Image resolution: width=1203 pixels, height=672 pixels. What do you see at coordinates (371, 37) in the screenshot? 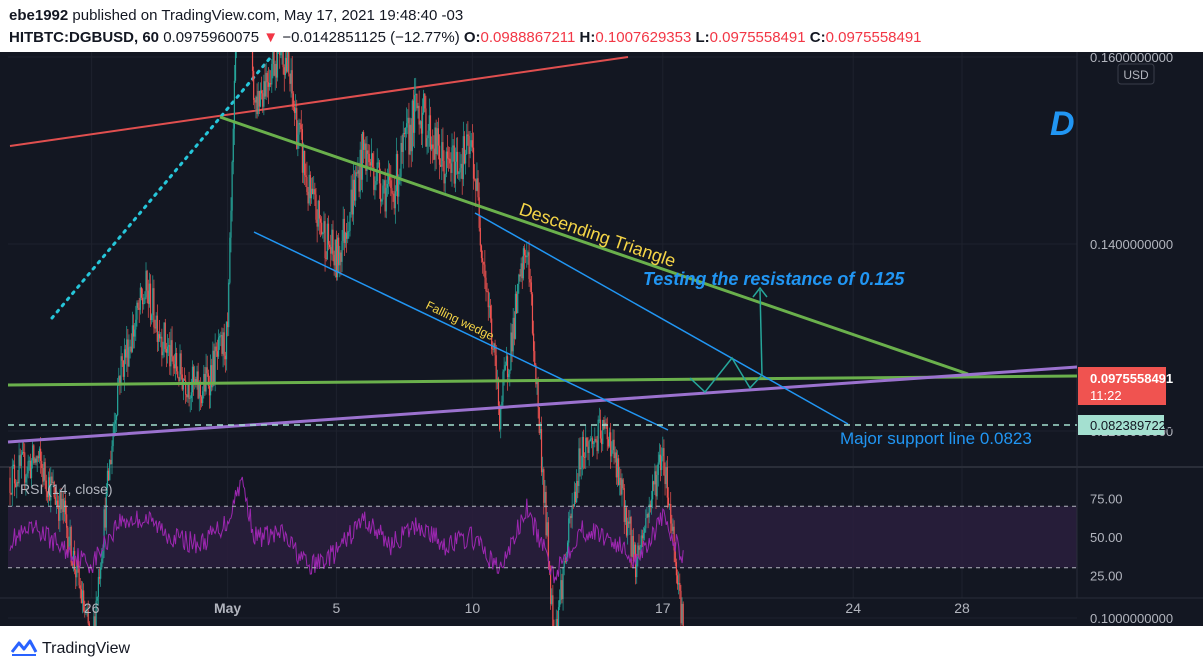
I see `price-change: −0.0142851125 (−12.77%)` at bounding box center [371, 37].